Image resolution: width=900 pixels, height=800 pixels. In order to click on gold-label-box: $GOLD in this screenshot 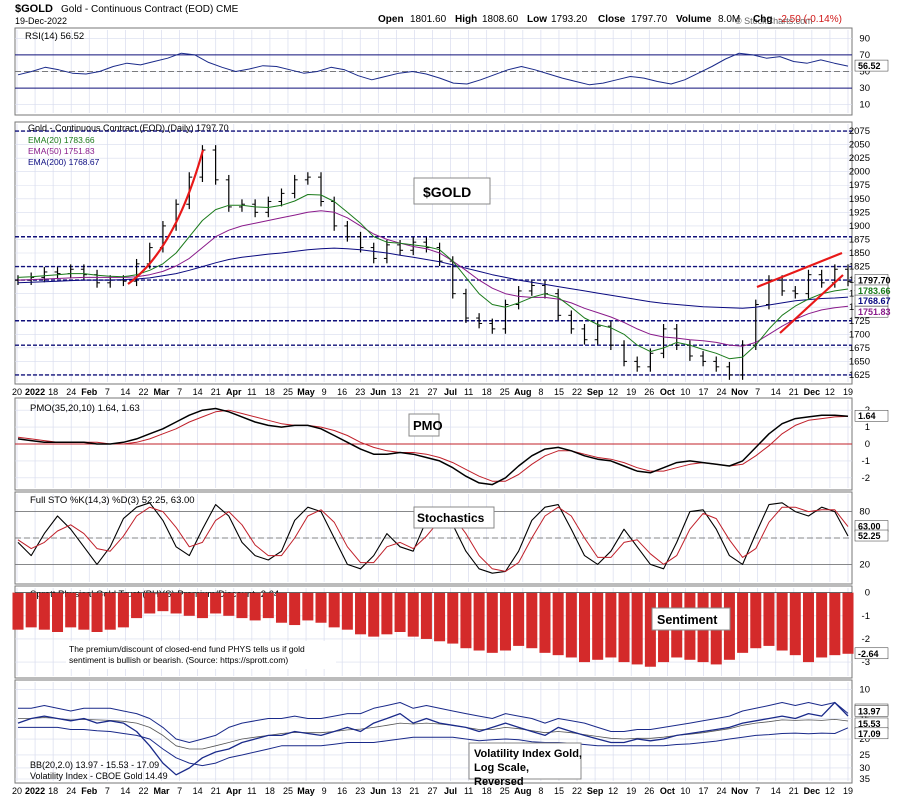, I will do `click(452, 191)`.